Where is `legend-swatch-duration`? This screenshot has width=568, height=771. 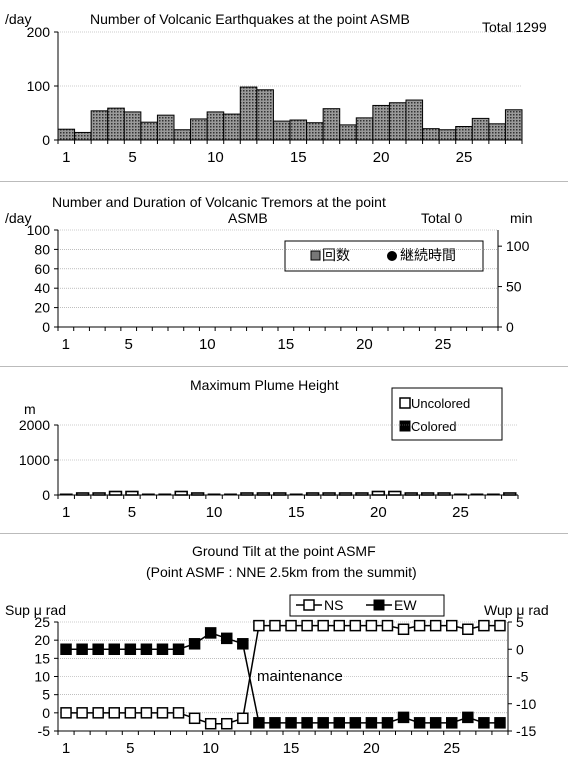
legend-swatch-duration is located at coordinates (392, 256).